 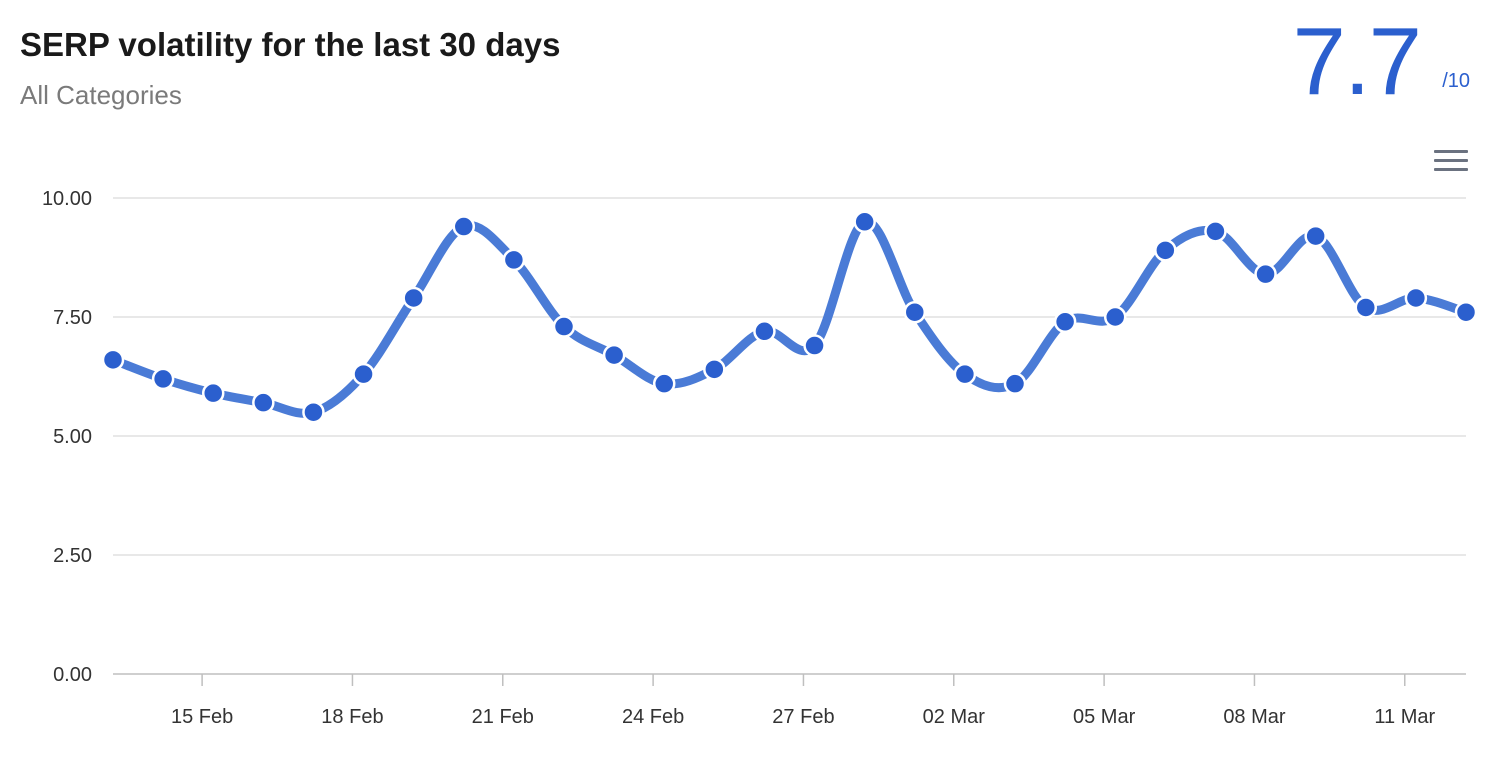 What do you see at coordinates (1404, 717) in the screenshot?
I see `x-tick-label: 11 Mar` at bounding box center [1404, 717].